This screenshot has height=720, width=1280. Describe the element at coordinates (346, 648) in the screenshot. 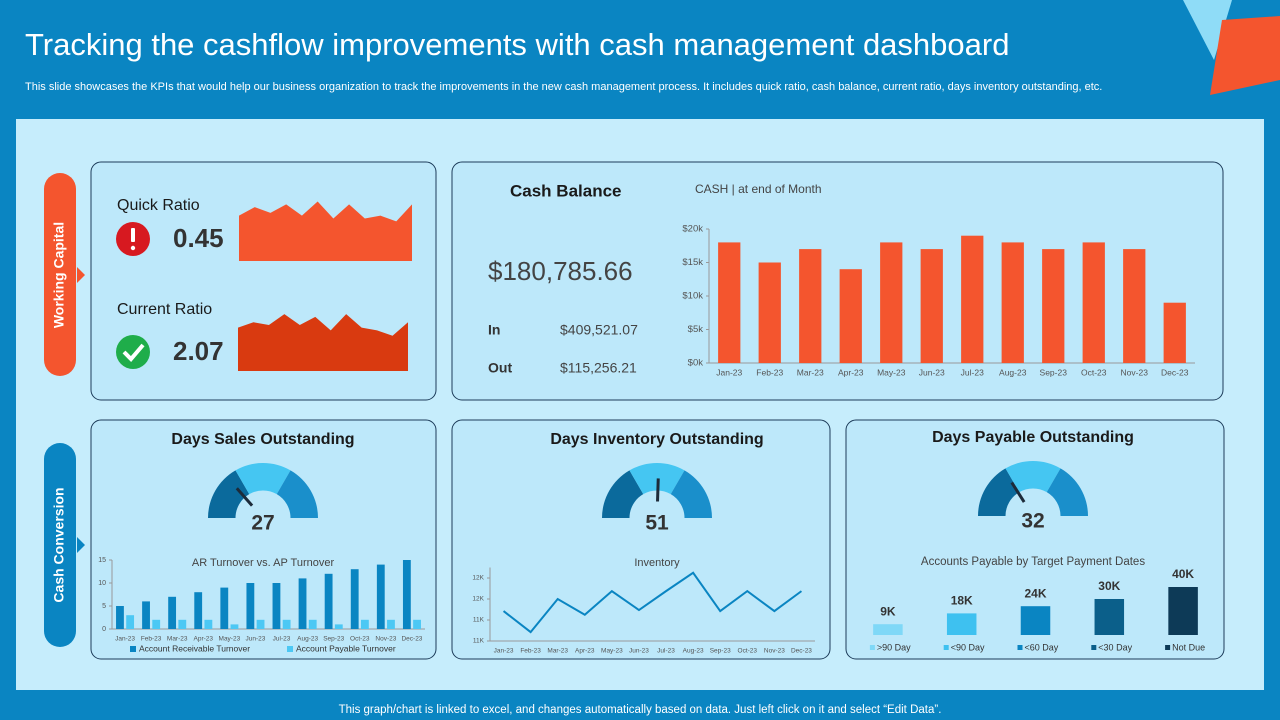

I see `legend-label: Account Payable Turnover` at that location.